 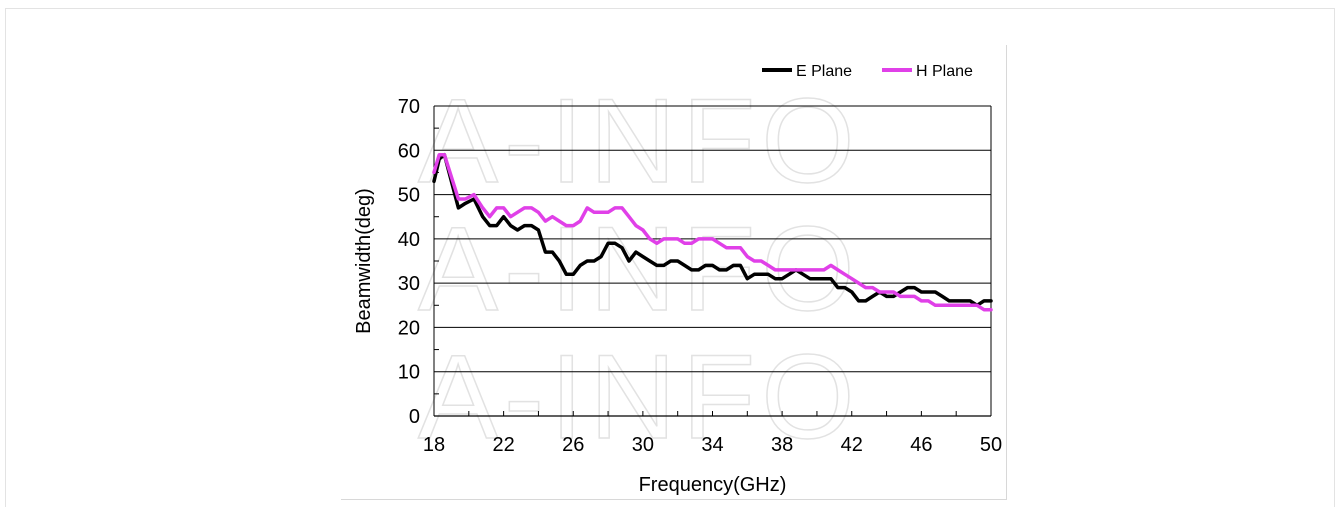 What do you see at coordinates (409, 284) in the screenshot?
I see `y-tick-label: 30` at bounding box center [409, 284].